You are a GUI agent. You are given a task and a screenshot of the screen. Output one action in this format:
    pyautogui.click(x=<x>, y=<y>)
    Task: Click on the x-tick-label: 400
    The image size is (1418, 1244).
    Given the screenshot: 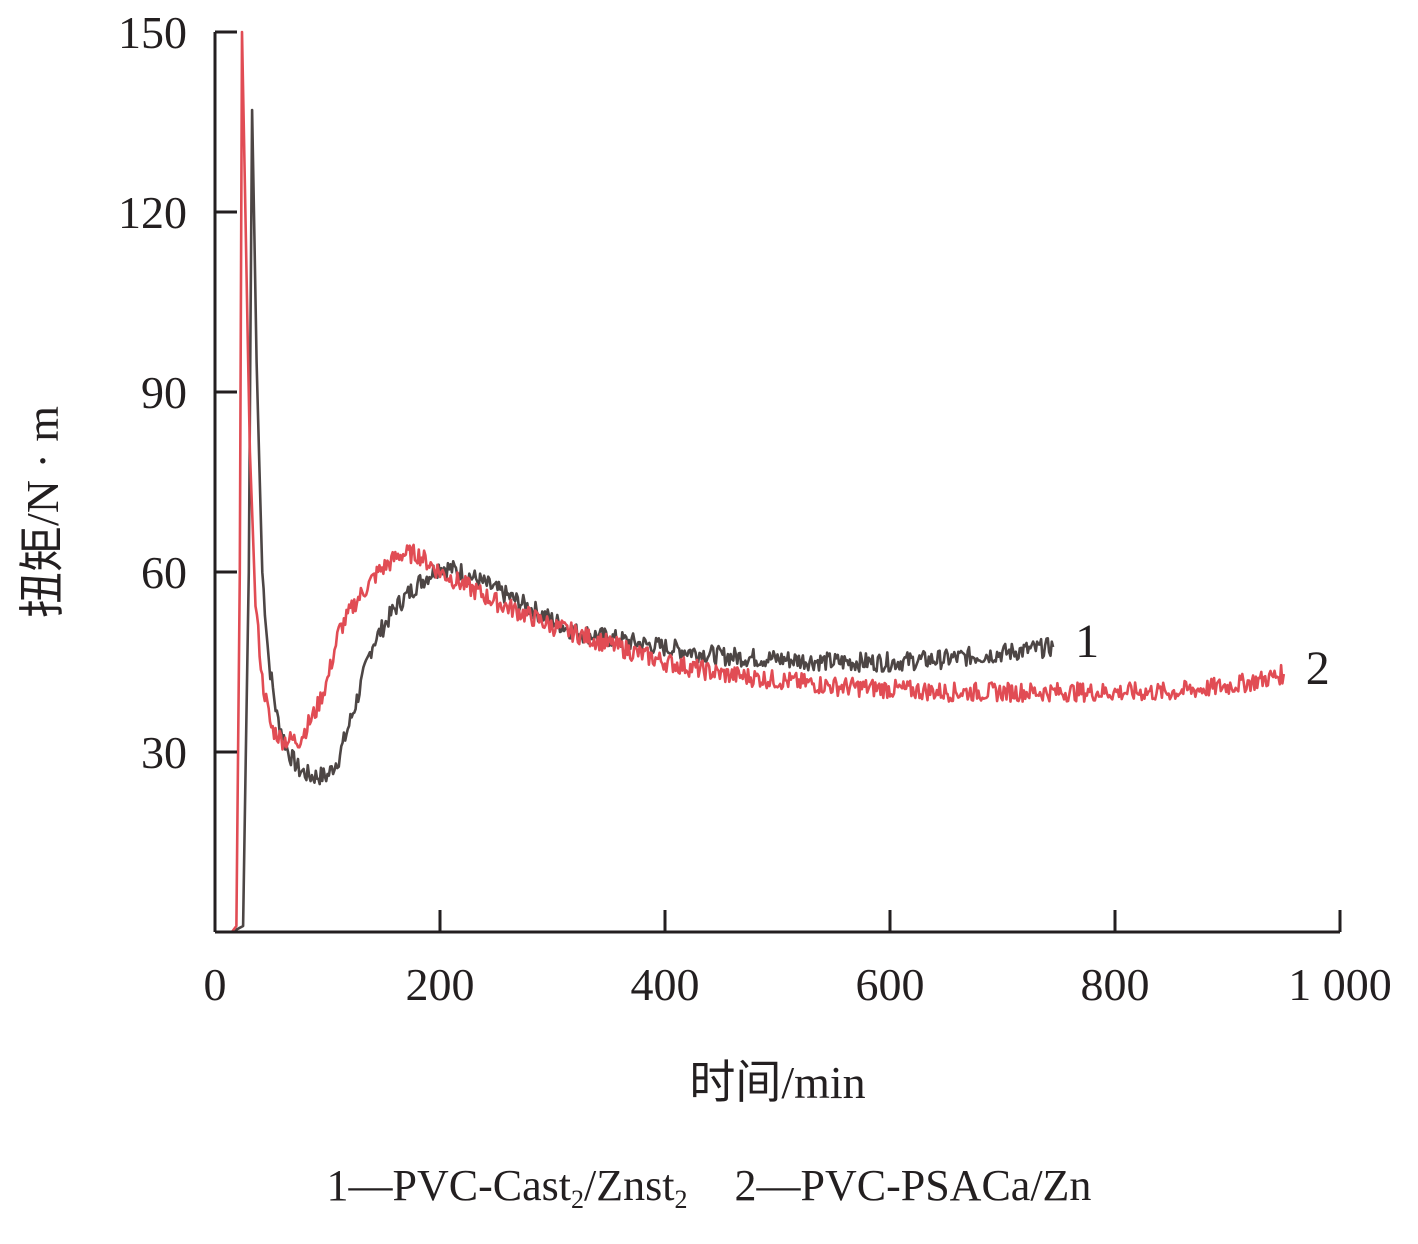 What is the action you would take?
    pyautogui.click(x=665, y=984)
    